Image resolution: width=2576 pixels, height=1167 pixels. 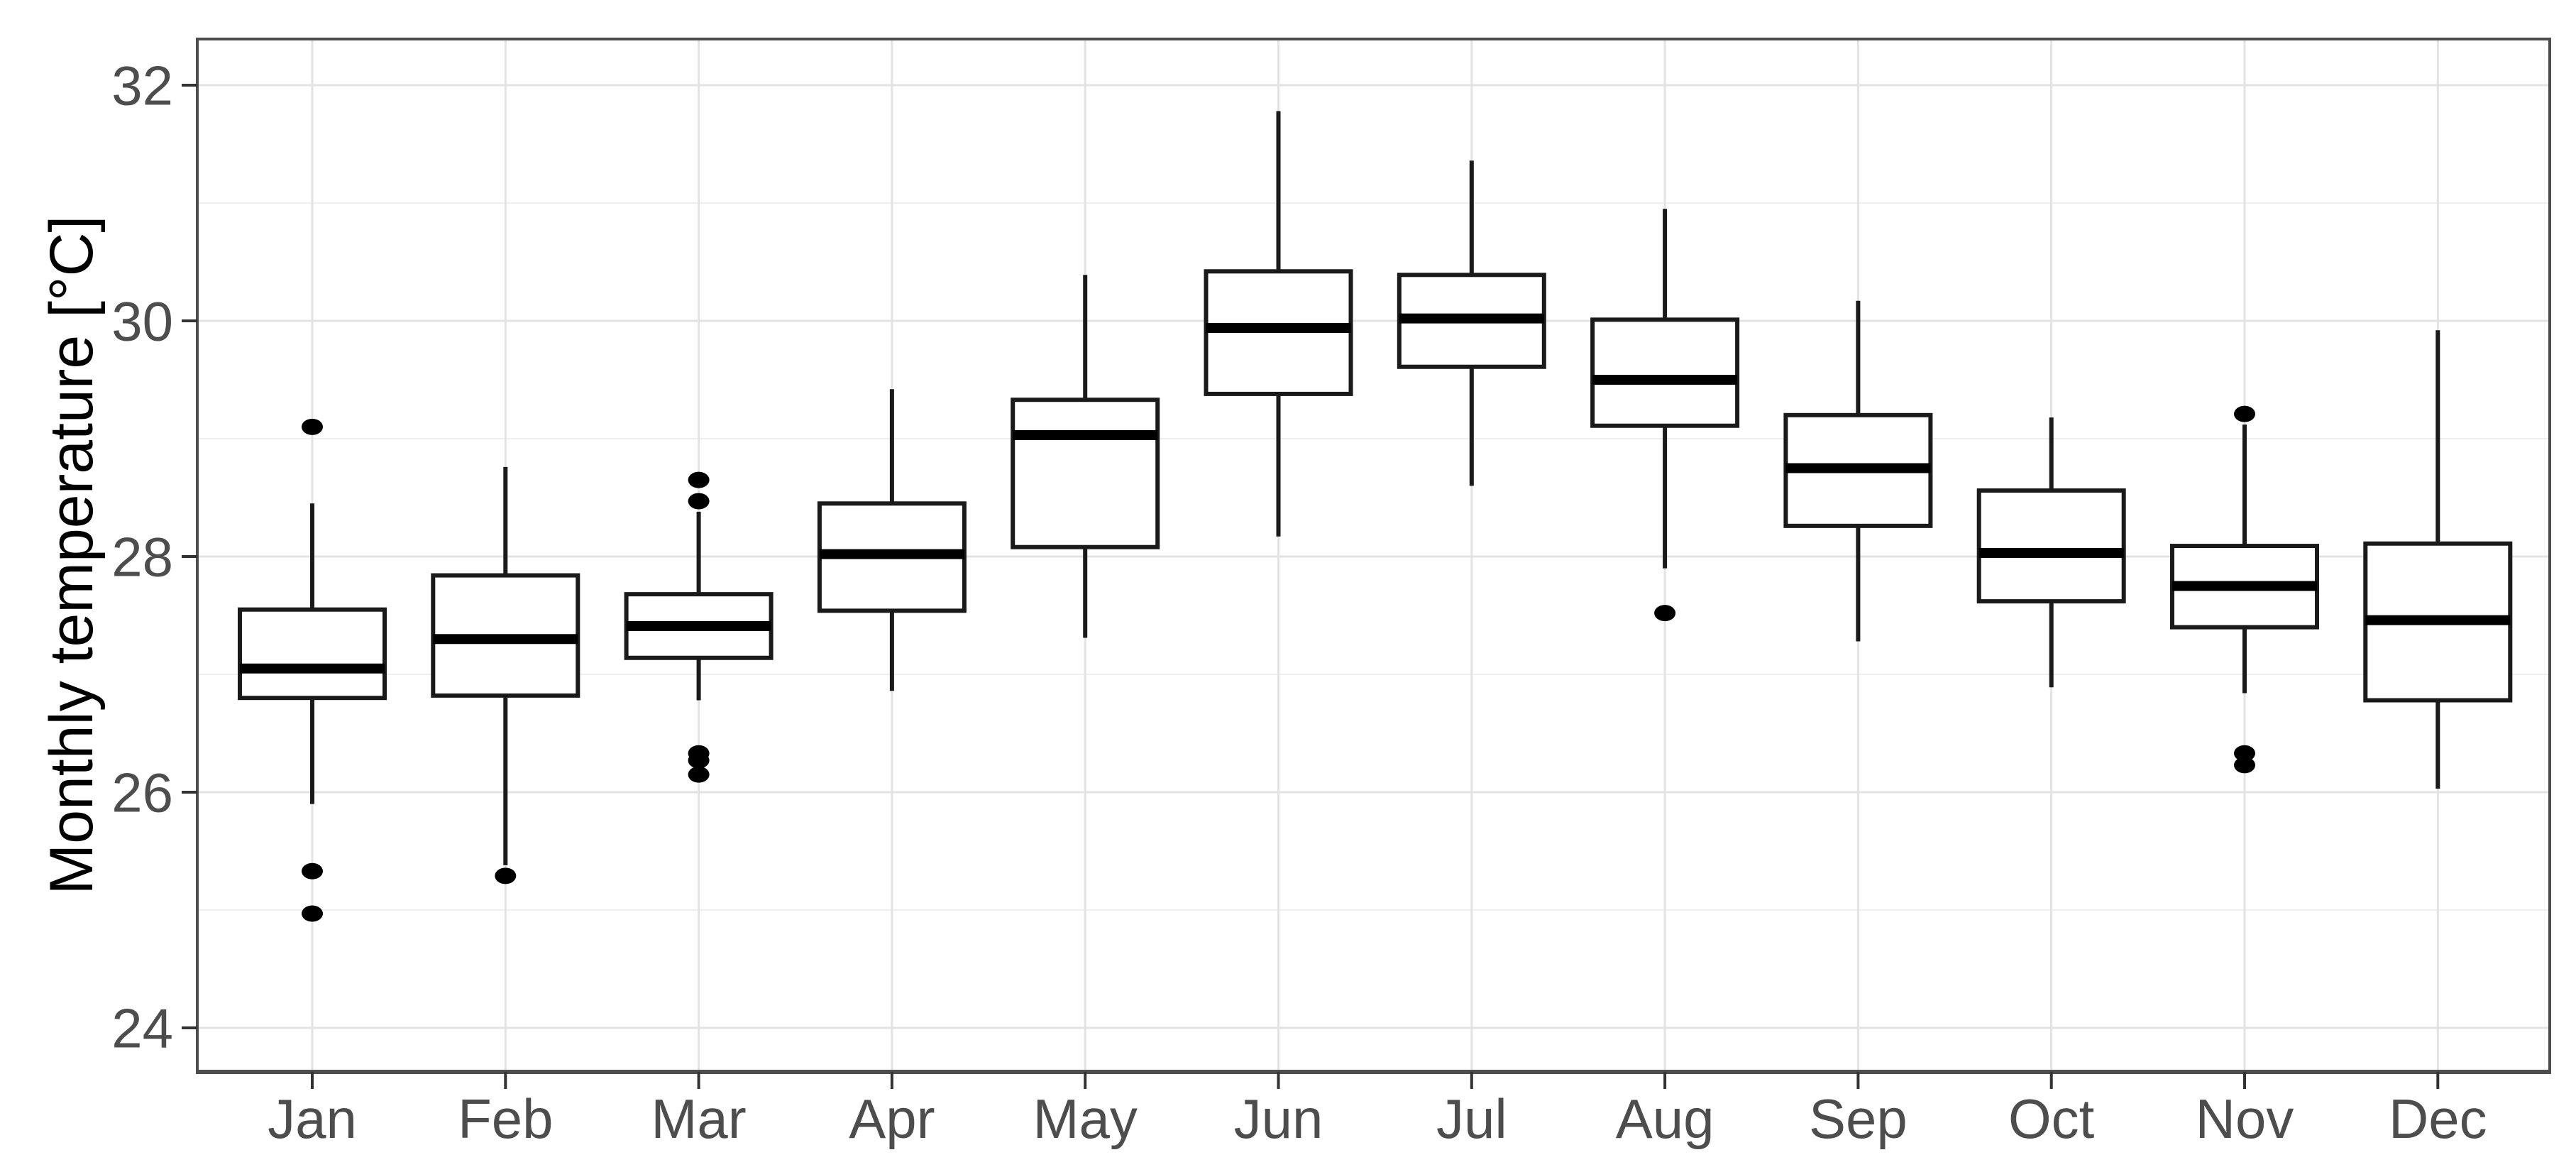 What do you see at coordinates (142, 556) in the screenshot?
I see `y-axis-tick-label: 28` at bounding box center [142, 556].